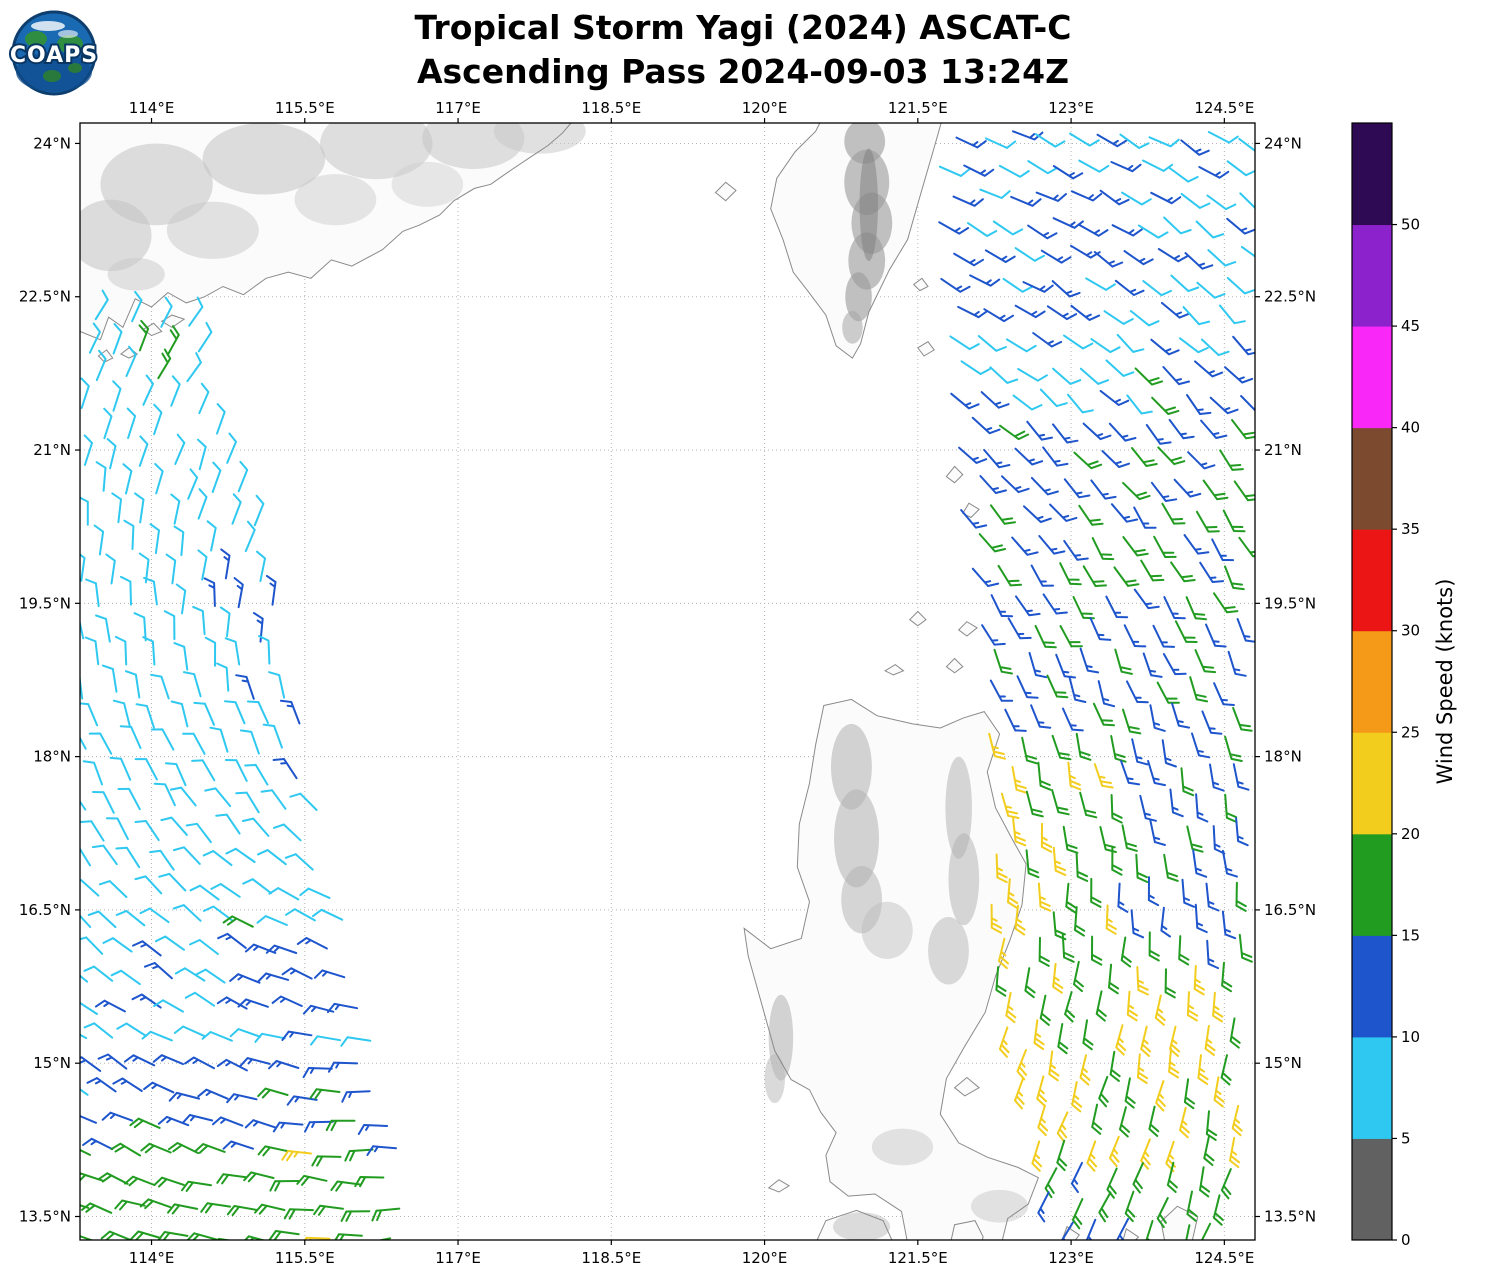  What do you see at coordinates (1406, 1138) in the screenshot?
I see `colorbar-tick-label: 5` at bounding box center [1406, 1138].